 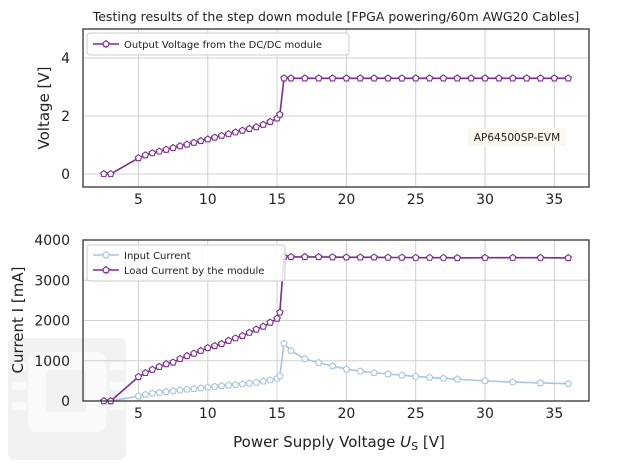 I want to click on top-legend: Output Voltage from the DC/DC module, so click(x=218, y=44).